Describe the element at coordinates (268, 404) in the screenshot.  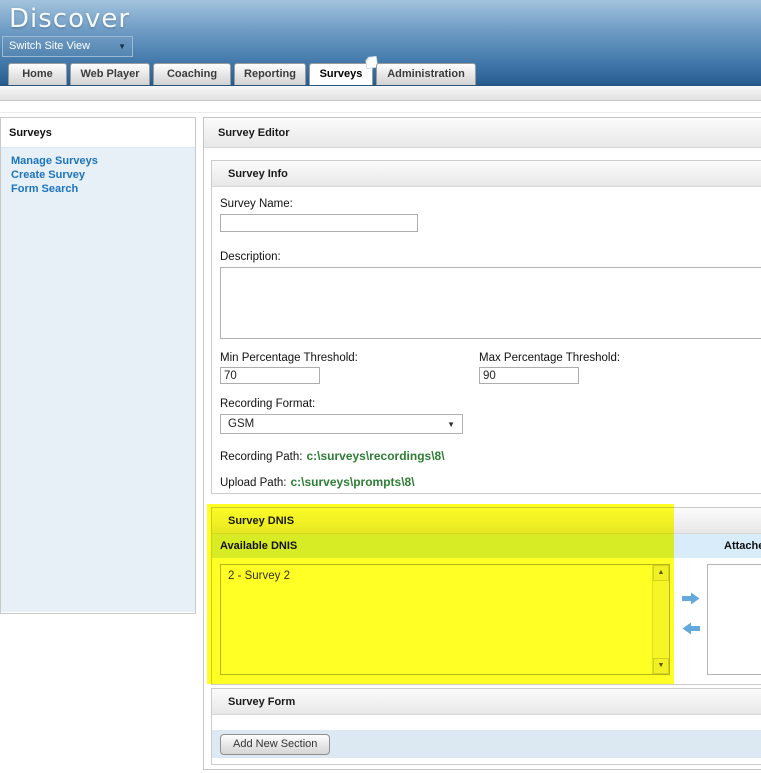
I see `recording-format-label: Recording Format:` at that location.